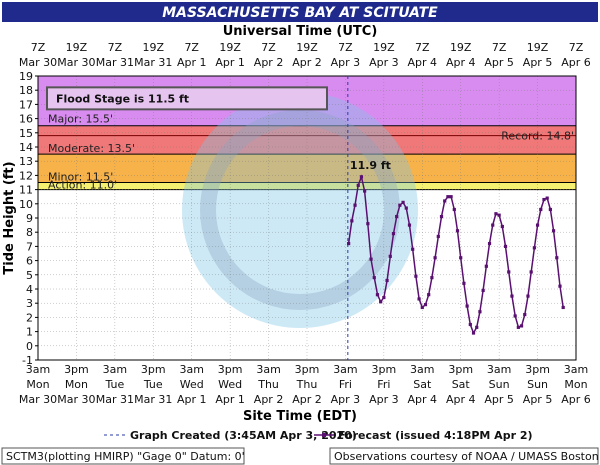  Describe the element at coordinates (91, 148) in the screenshot. I see `band-label-moderate: Moderate: 13.5'` at that location.